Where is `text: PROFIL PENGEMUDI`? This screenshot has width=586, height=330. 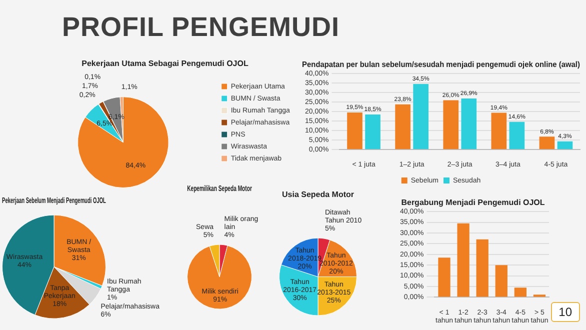 text: PROFIL PENGEMUDI is located at coordinates (201, 27).